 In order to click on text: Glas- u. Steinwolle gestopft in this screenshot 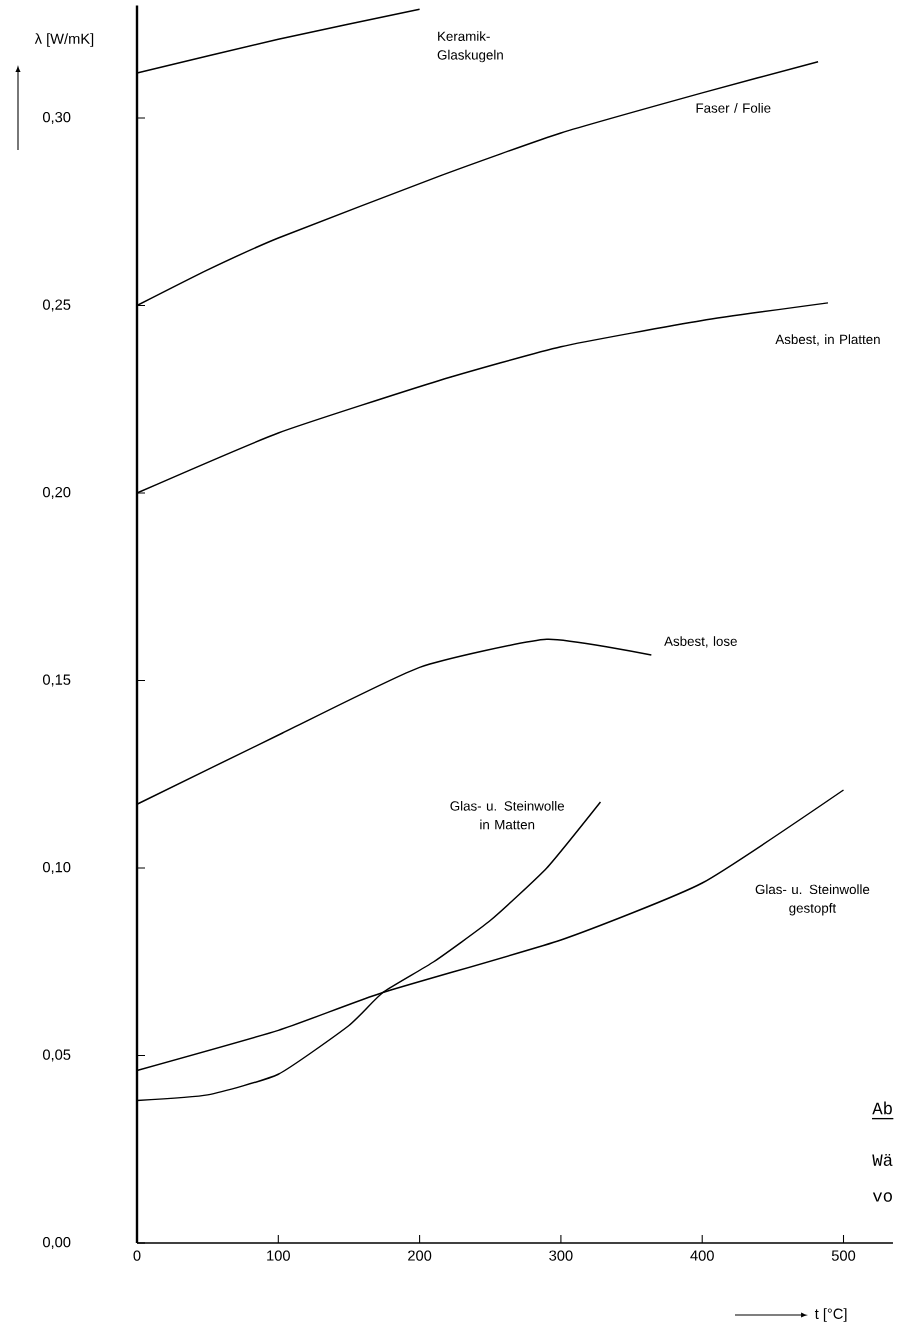, I will do `click(812, 900)`.